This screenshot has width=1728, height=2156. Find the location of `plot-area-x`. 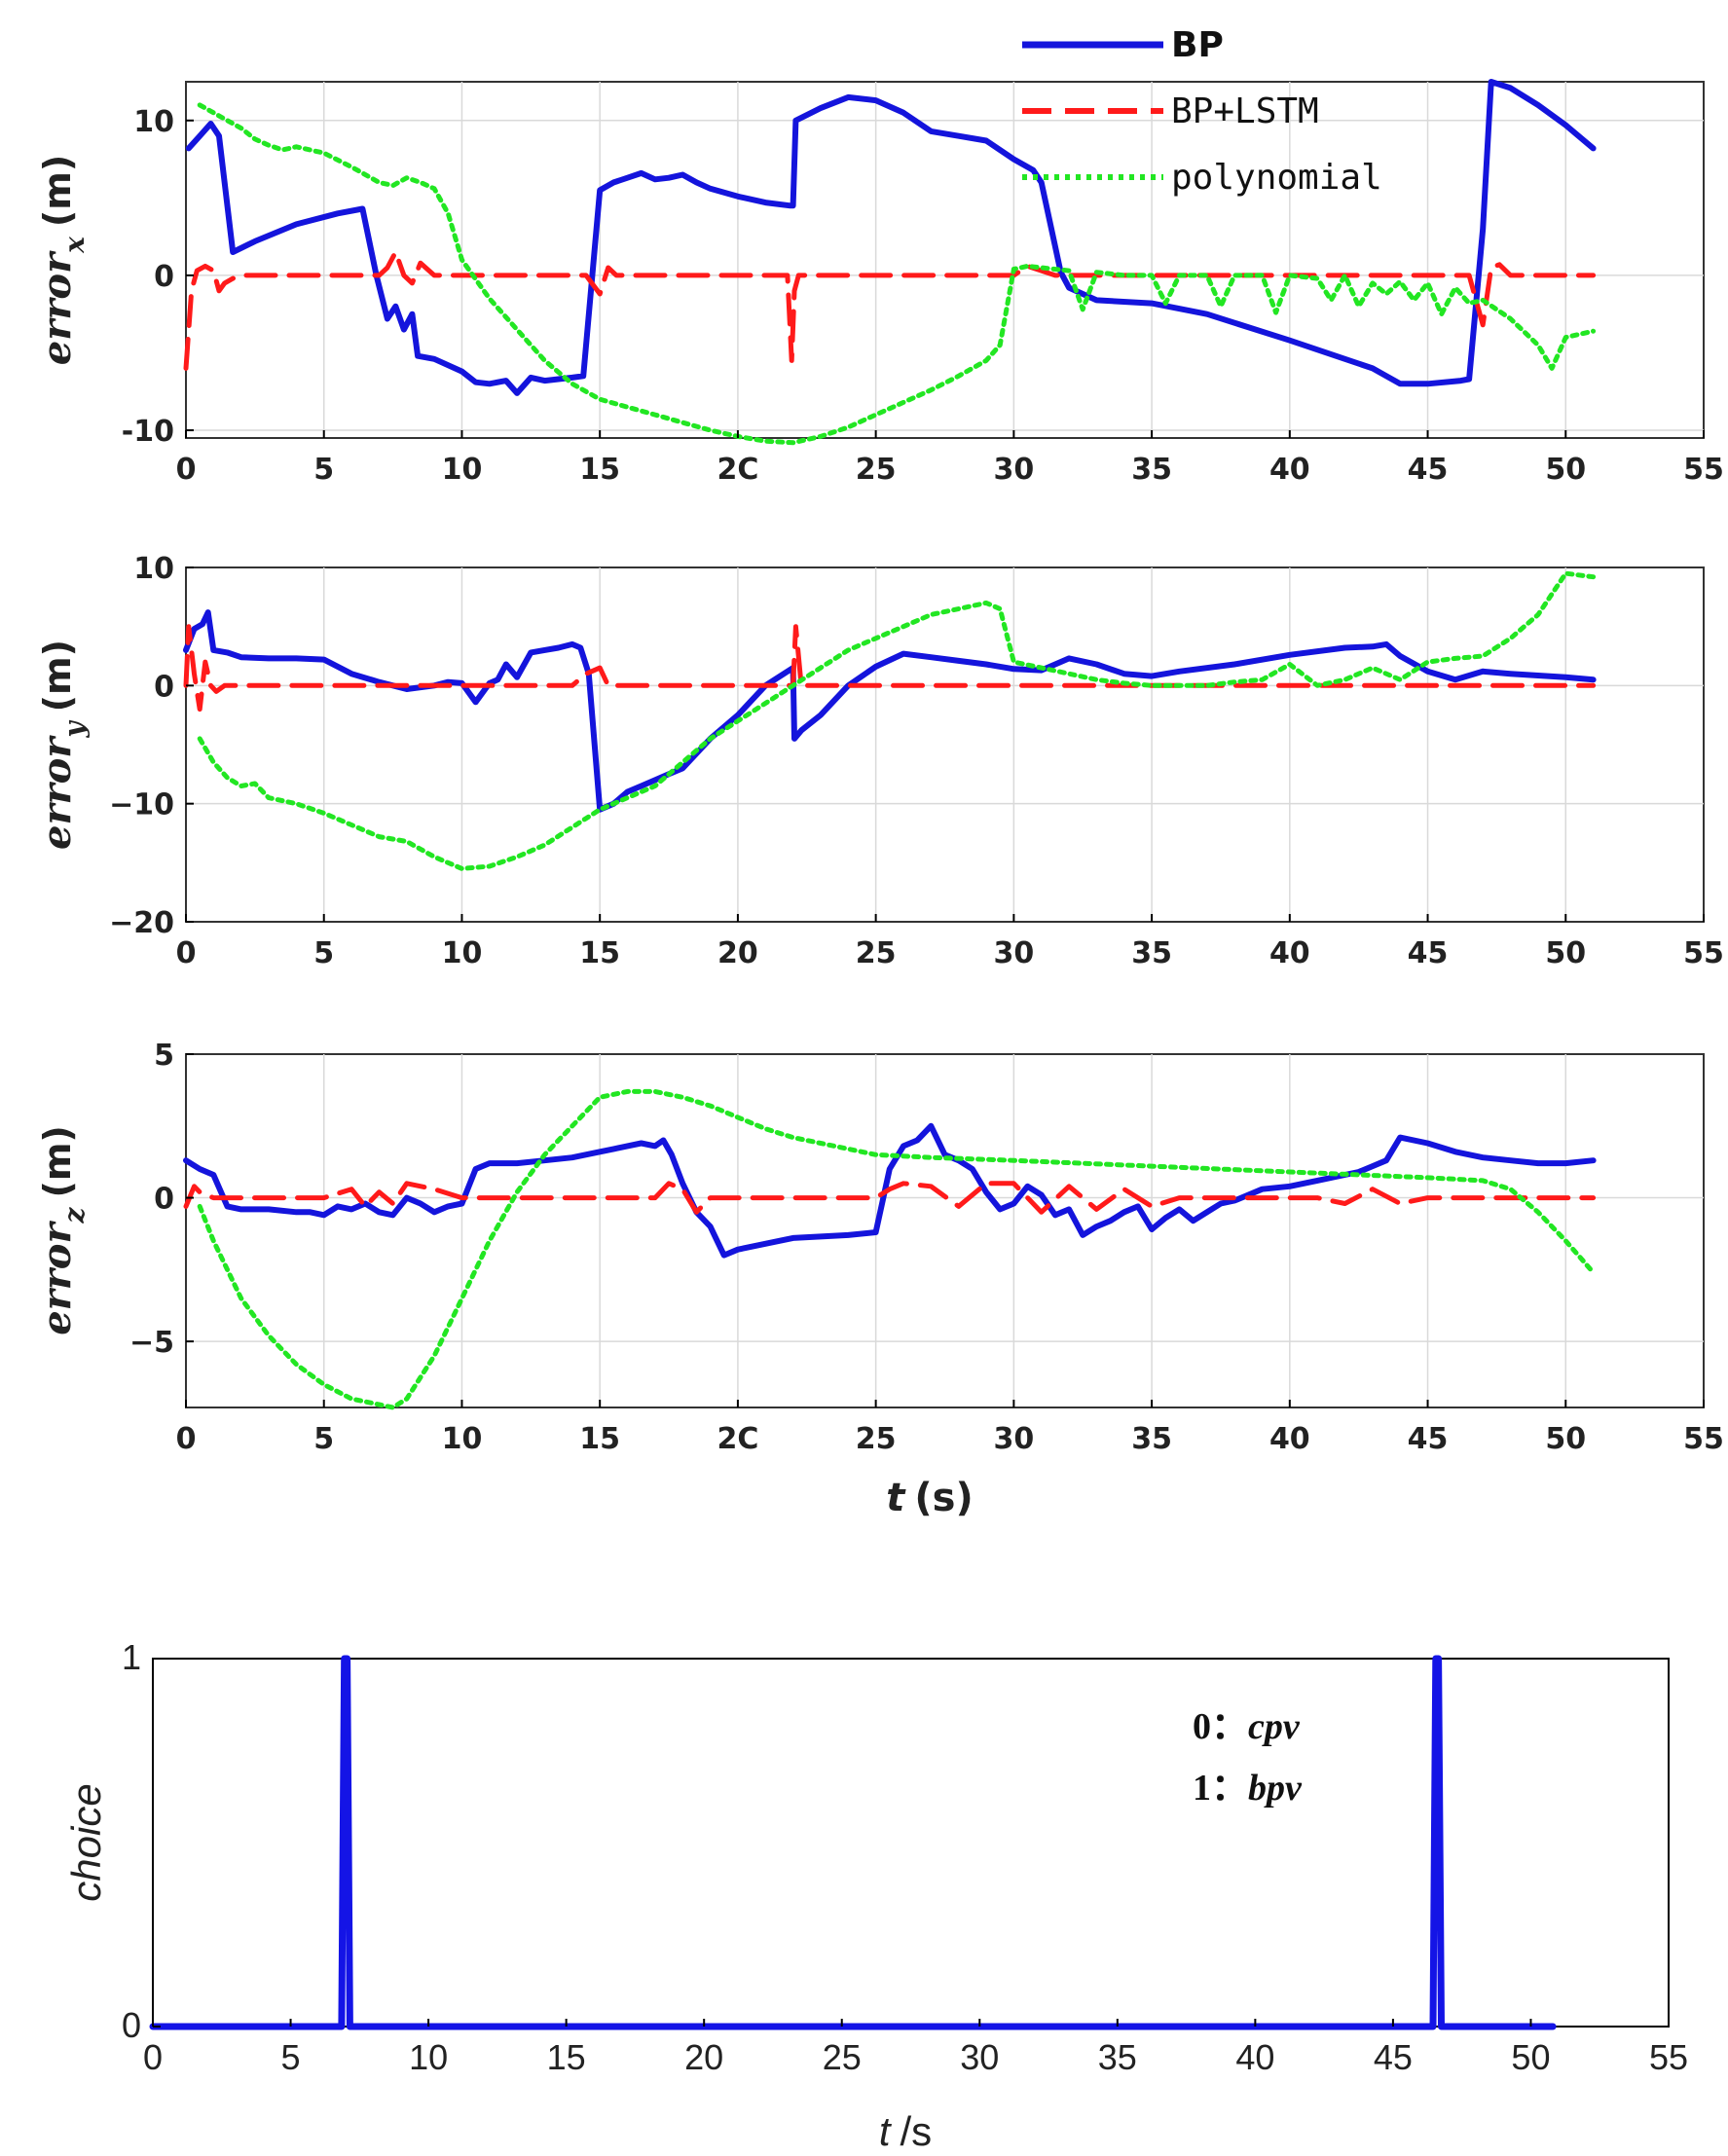

plot-area-x is located at coordinates (945, 260).